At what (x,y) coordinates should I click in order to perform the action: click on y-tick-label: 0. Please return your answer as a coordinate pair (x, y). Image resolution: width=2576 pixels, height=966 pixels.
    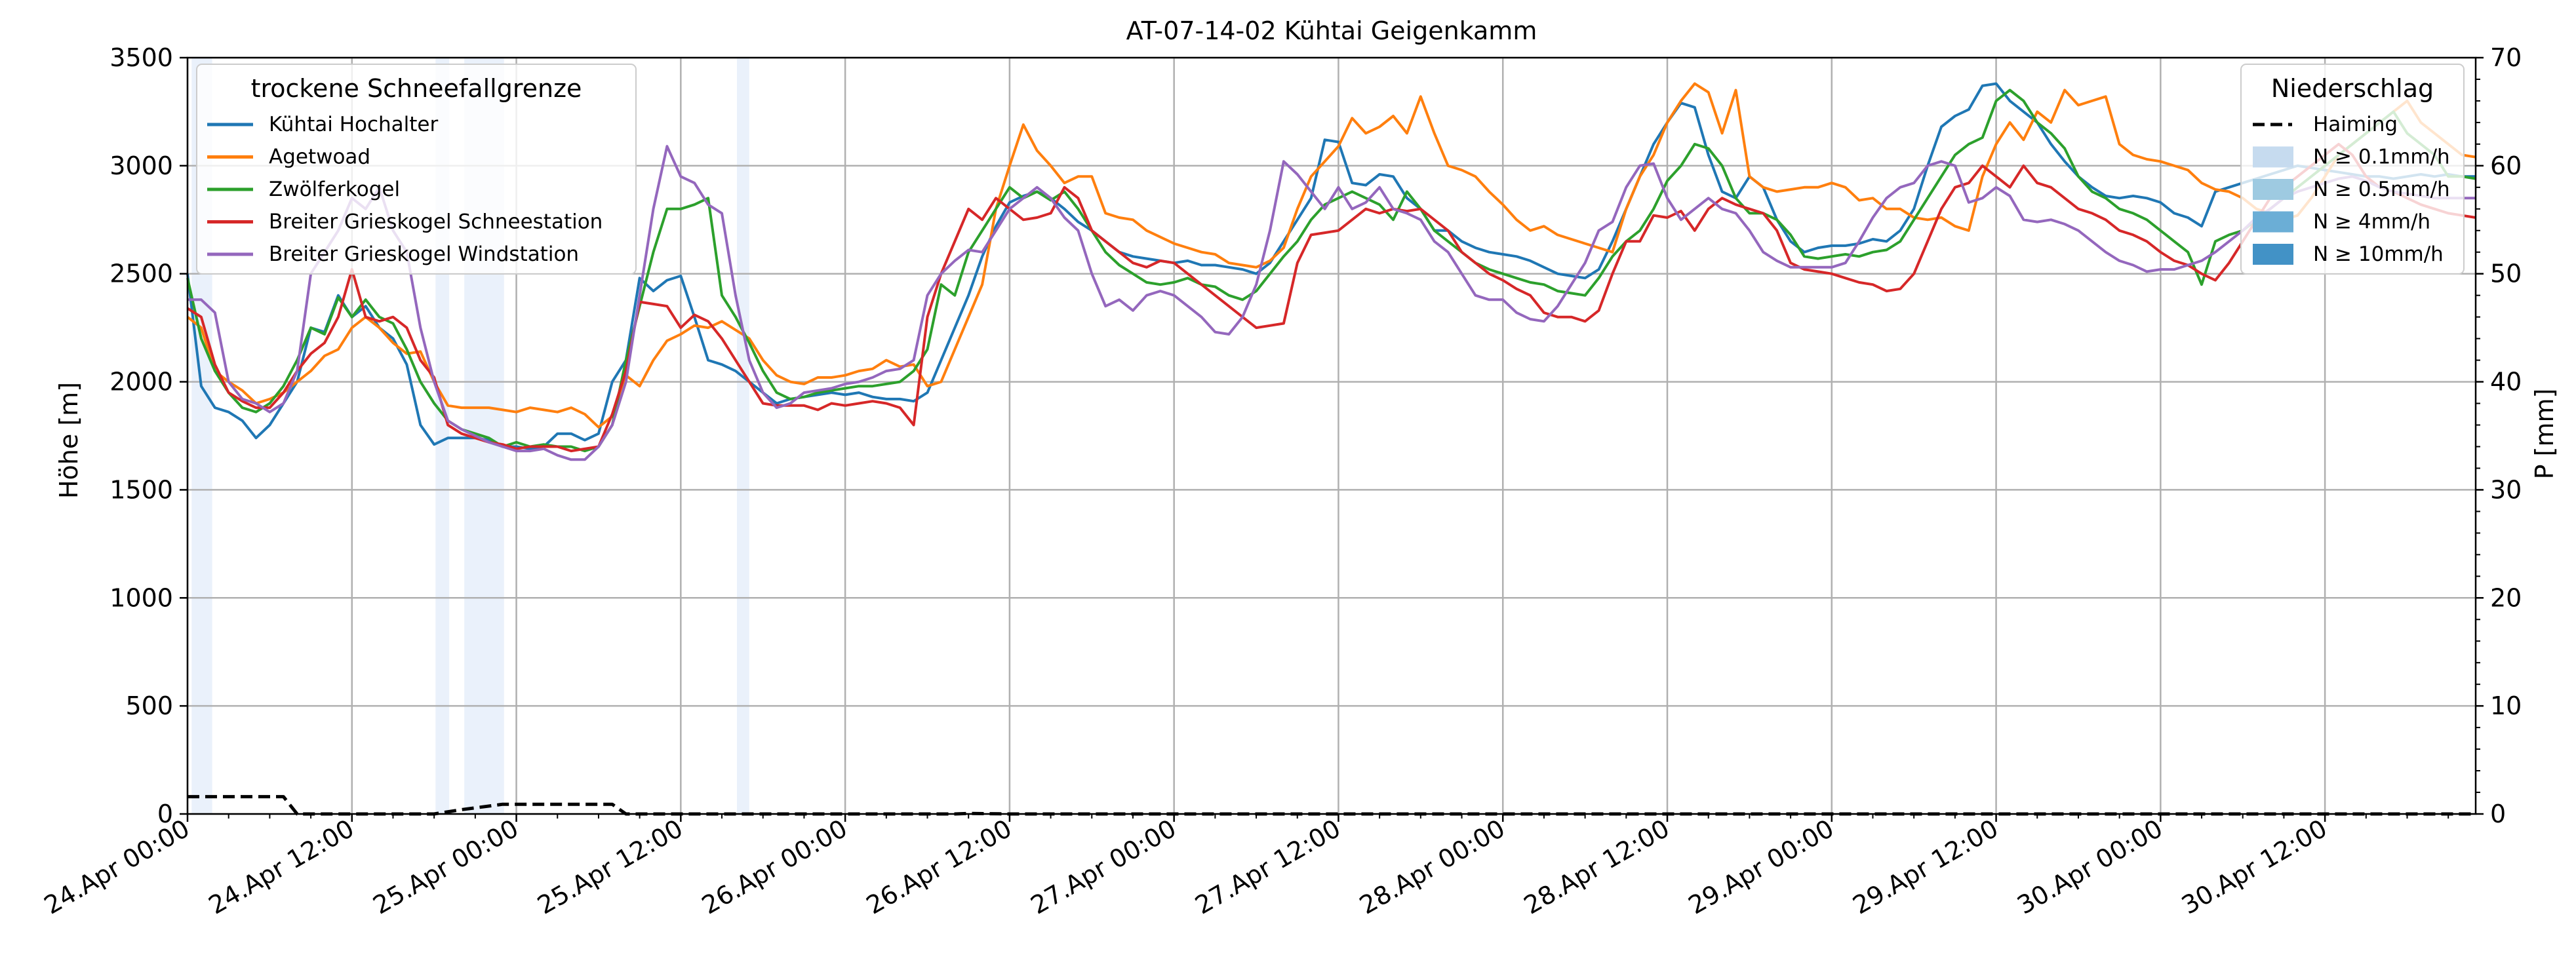
    Looking at the image, I should click on (165, 814).